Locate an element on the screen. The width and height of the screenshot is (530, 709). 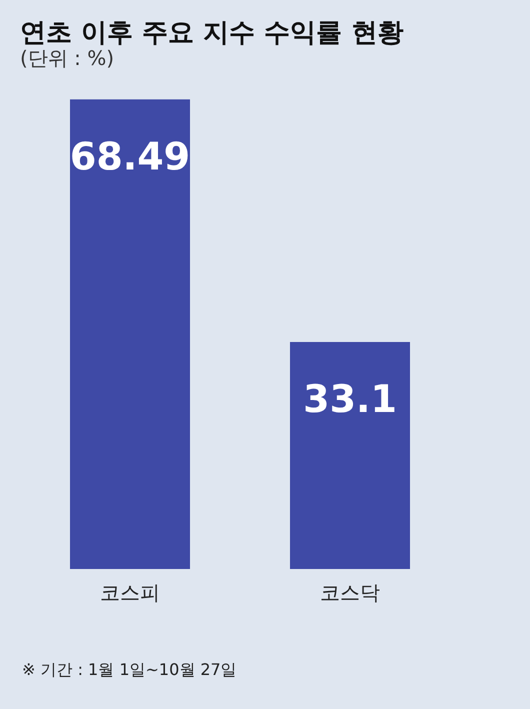
data-label: 33.1 is located at coordinates (350, 399).